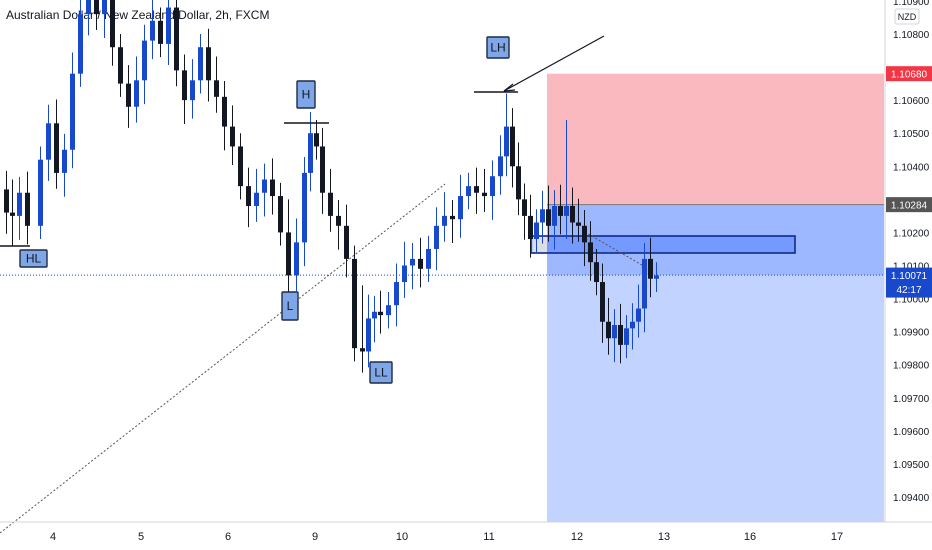 Image resolution: width=932 pixels, height=550 pixels. I want to click on swing-label-text: LH, so click(497, 48).